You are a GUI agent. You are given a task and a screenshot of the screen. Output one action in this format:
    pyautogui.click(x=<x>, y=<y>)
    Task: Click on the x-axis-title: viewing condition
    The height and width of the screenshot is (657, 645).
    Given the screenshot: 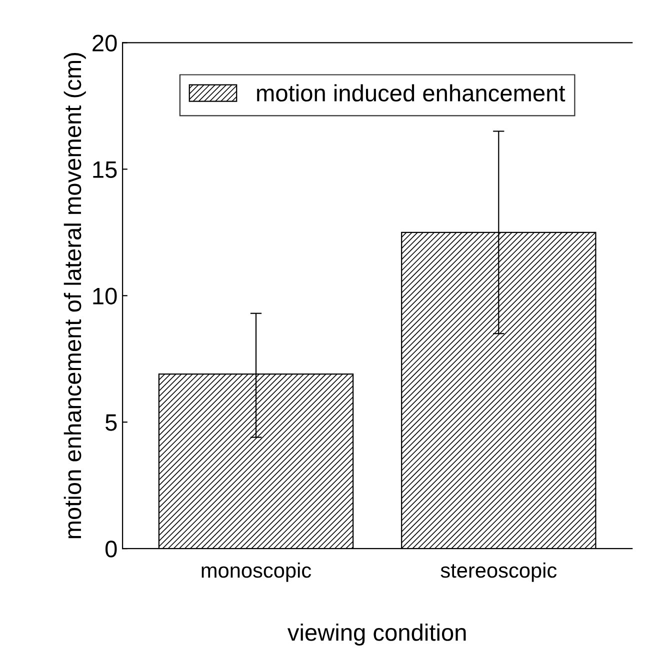 What is the action you would take?
    pyautogui.click(x=377, y=635)
    